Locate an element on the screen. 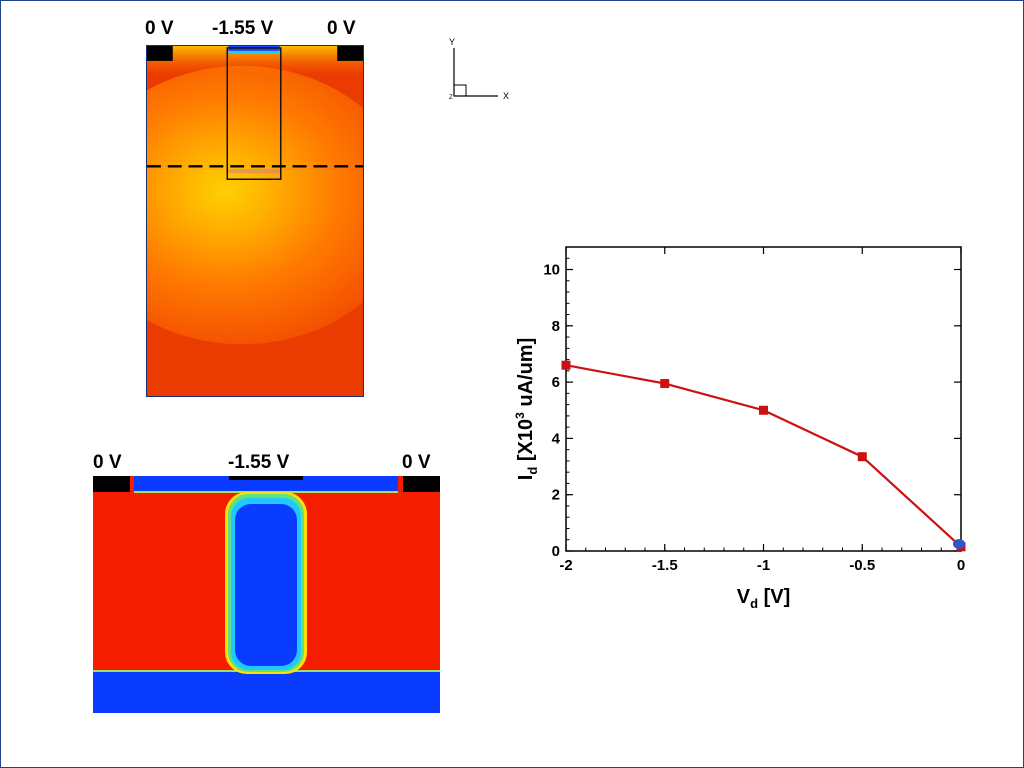 This screenshot has height=768, width=1024. axes-triad: Y X Z is located at coordinates (479, 69).